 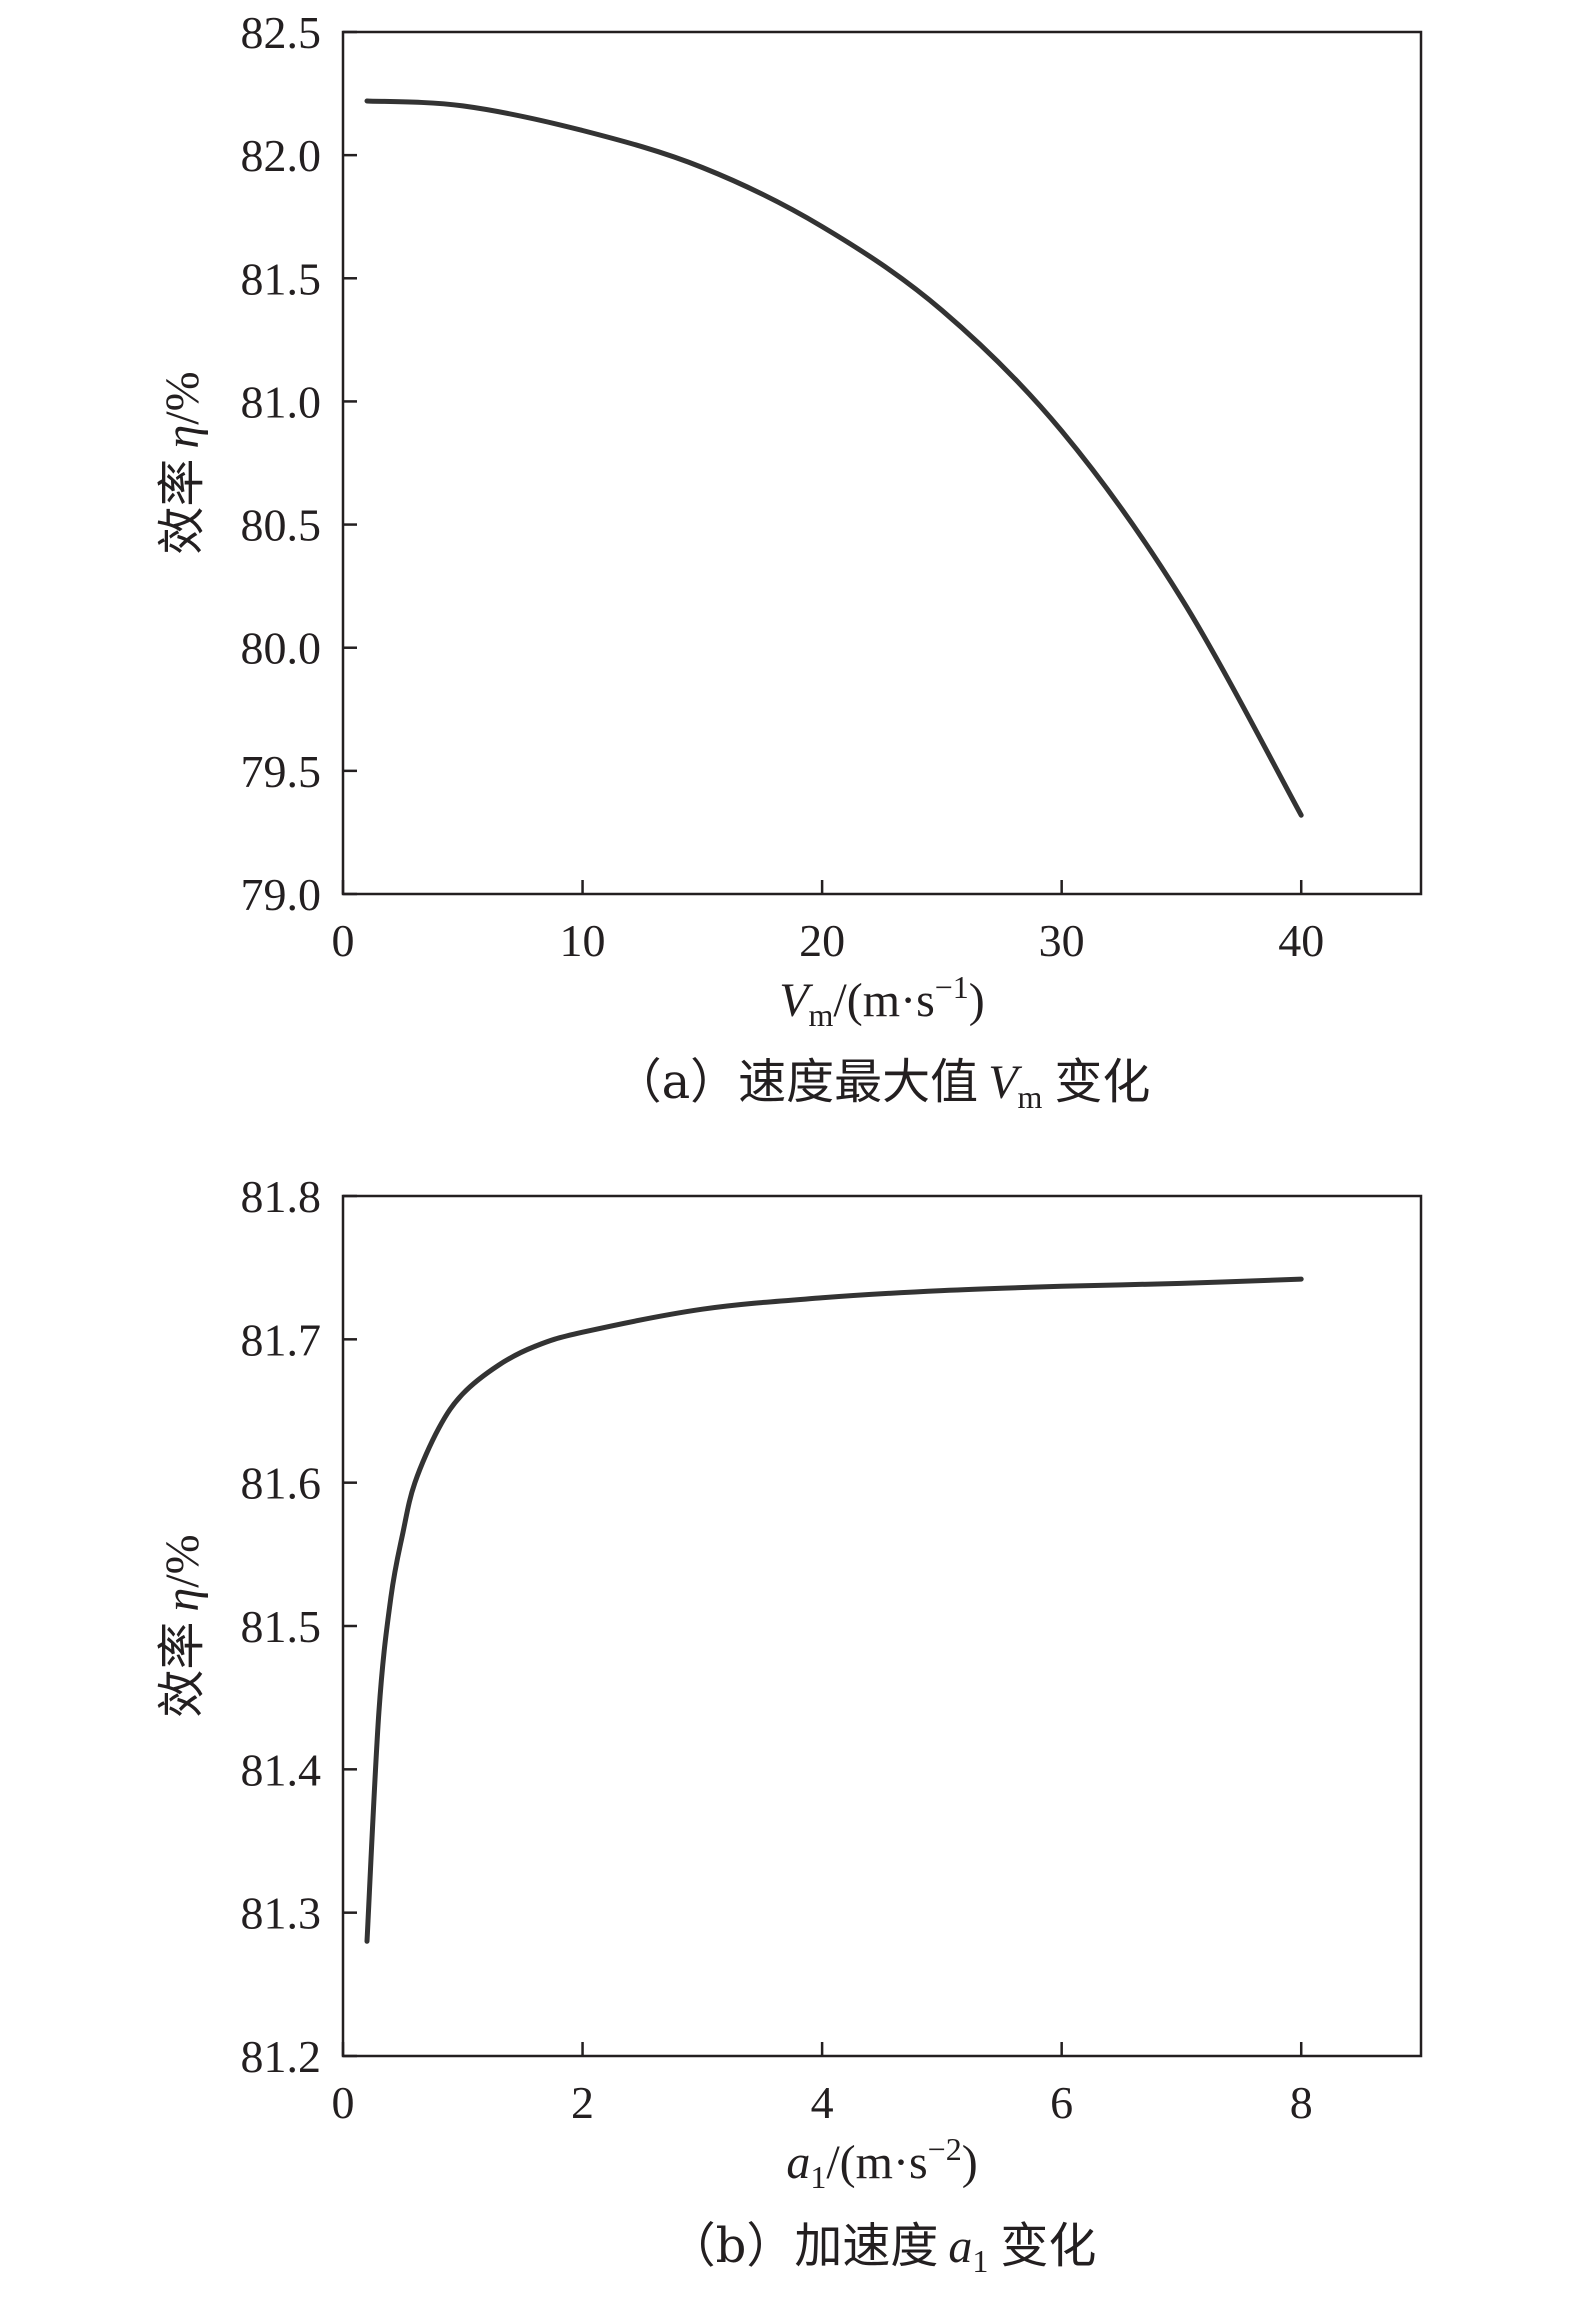 I want to click on panel-a-caption-sub: m, so click(x=1030, y=1097).